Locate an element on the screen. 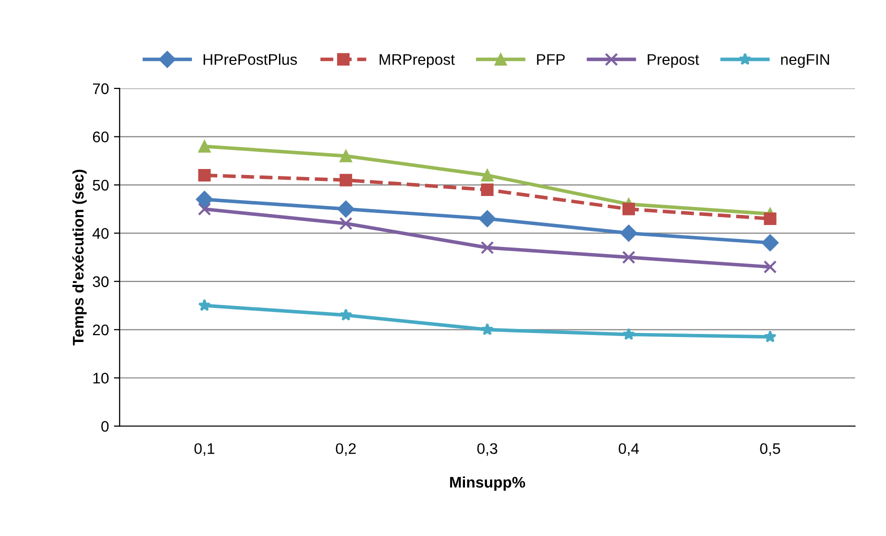  x-tick-label: 0,2 is located at coordinates (346, 449).